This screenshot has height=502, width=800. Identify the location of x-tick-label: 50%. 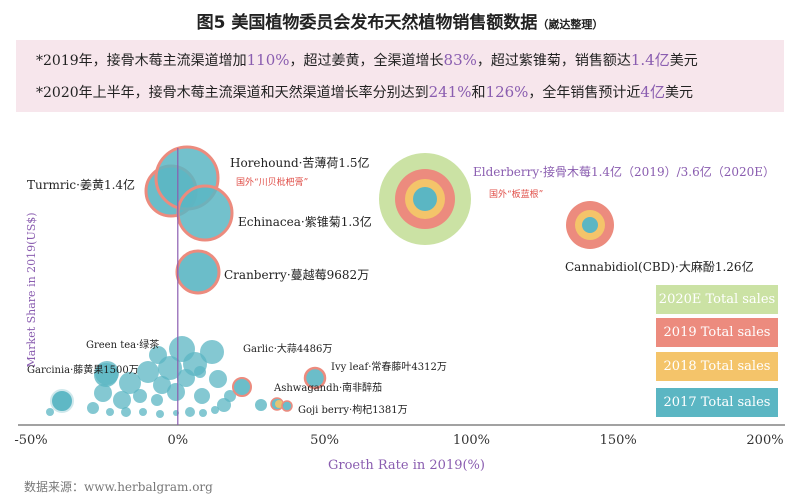
(324, 440).